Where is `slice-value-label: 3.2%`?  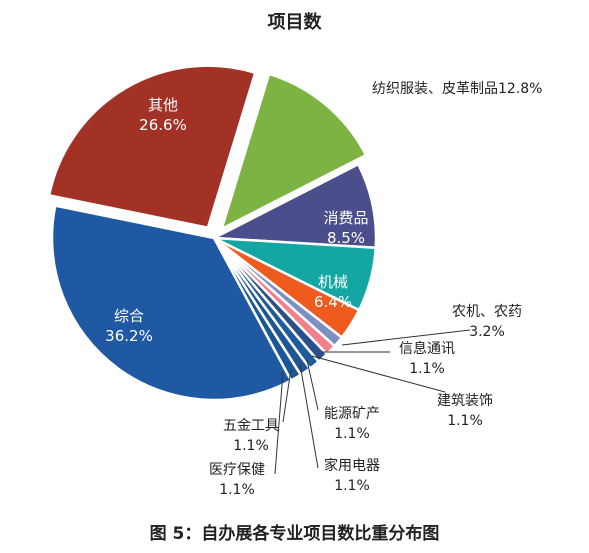
slice-value-label: 3.2% is located at coordinates (487, 332).